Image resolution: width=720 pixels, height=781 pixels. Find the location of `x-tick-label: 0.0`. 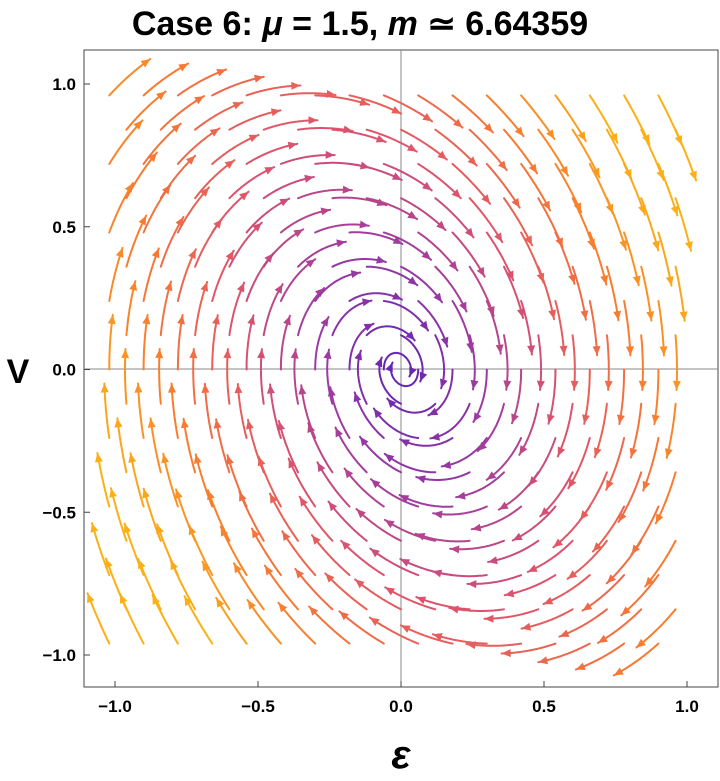

x-tick-label: 0.0 is located at coordinates (401, 706).